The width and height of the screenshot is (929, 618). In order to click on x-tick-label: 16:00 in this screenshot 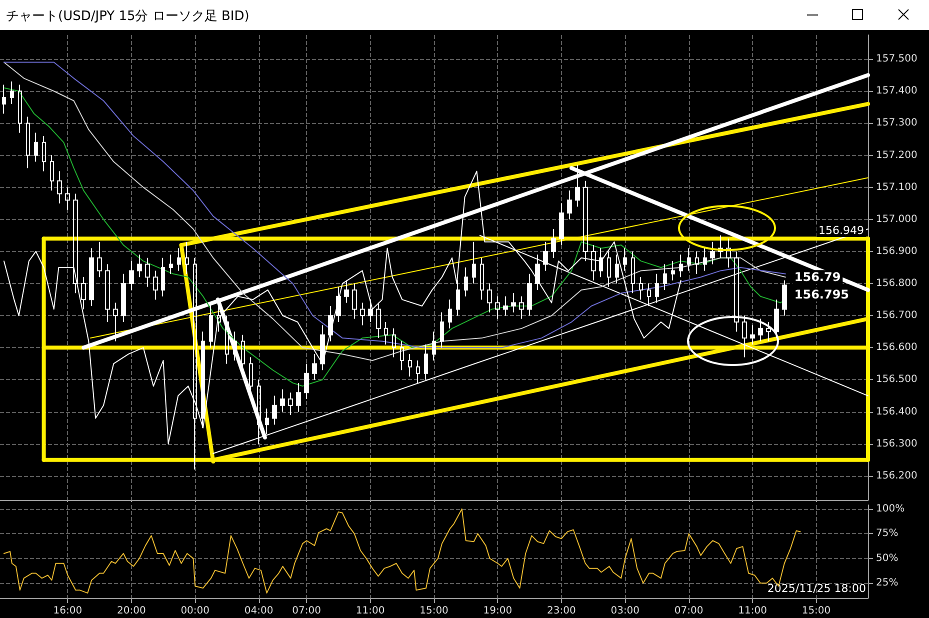, I will do `click(67, 611)`.